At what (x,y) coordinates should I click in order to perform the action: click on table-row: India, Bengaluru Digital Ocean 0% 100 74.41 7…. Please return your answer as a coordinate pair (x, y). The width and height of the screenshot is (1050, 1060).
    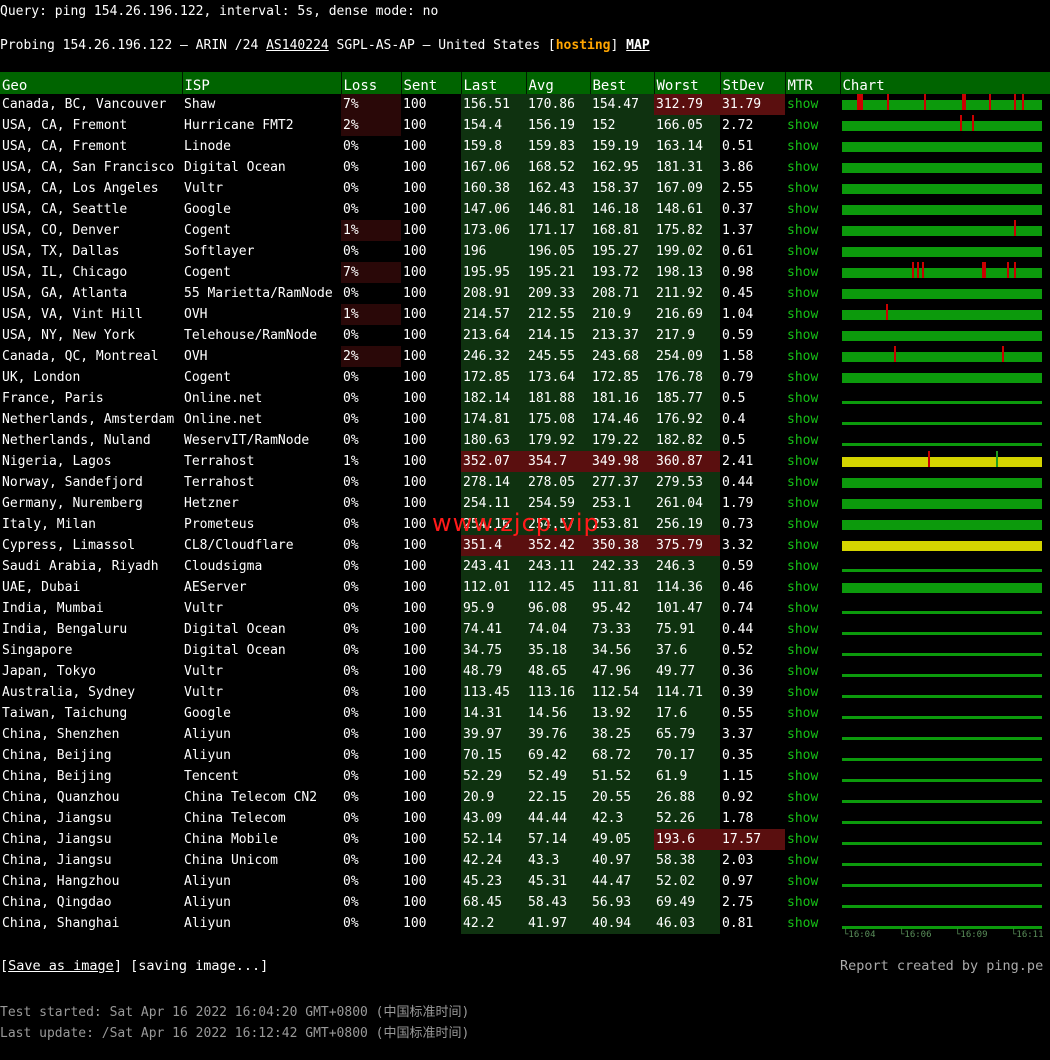
    Looking at the image, I should click on (525, 629).